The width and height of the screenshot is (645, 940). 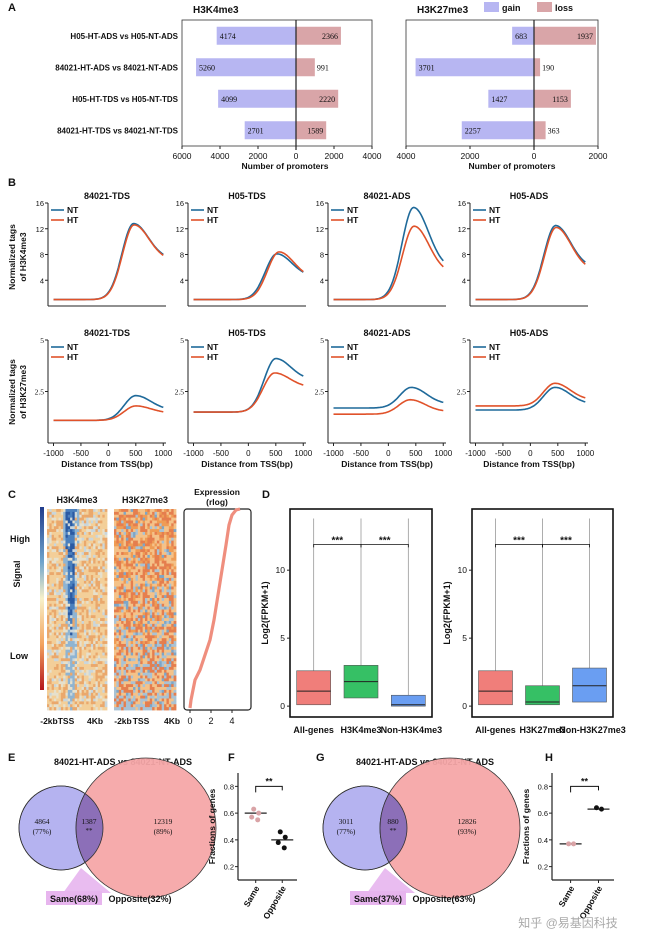 What do you see at coordinates (207, 67) in the screenshot?
I see `gain-value-label: 5260` at bounding box center [207, 67].